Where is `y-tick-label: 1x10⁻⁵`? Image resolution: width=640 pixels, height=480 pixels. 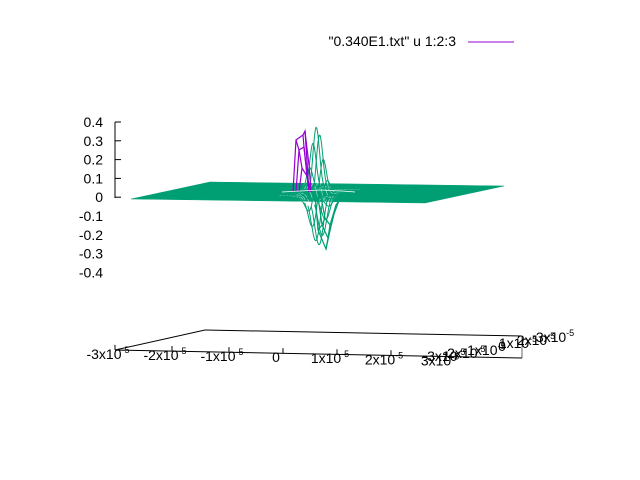 y-tick-label: 1x10⁻⁵ is located at coordinates (518, 342).